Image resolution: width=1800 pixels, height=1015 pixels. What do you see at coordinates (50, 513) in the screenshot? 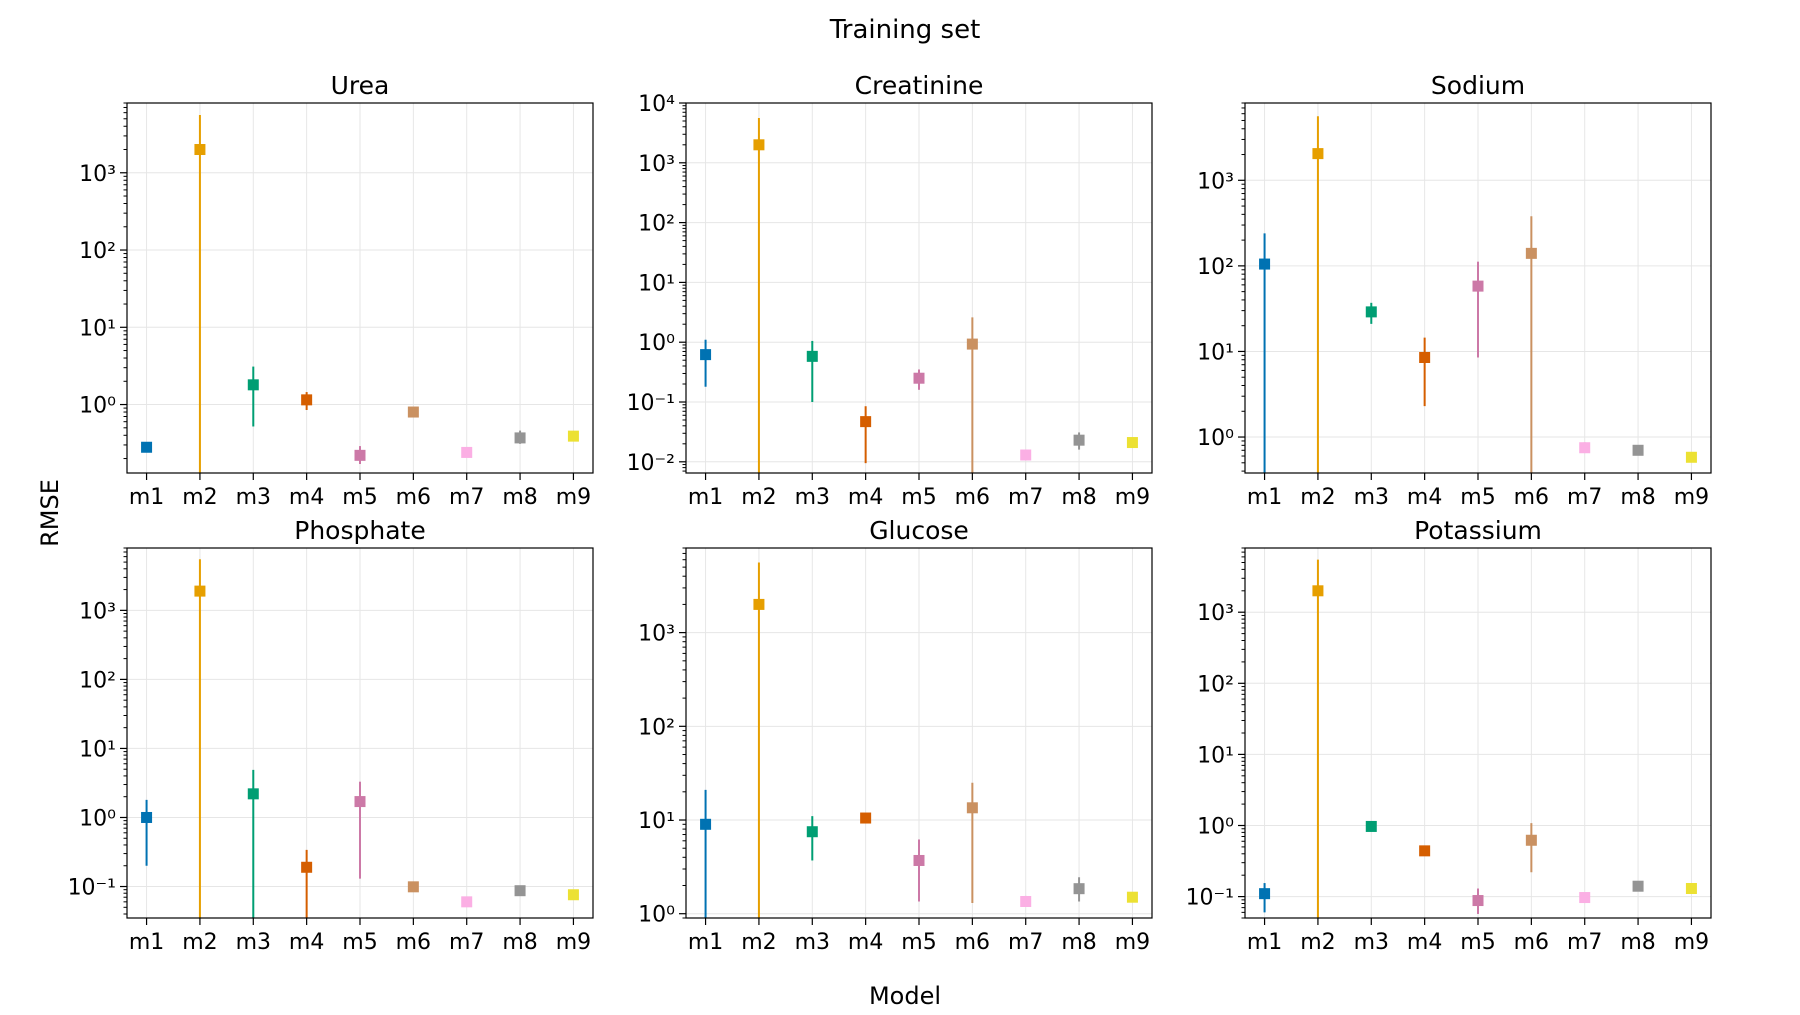
I see `figure-ylabel: RMSE` at bounding box center [50, 513].